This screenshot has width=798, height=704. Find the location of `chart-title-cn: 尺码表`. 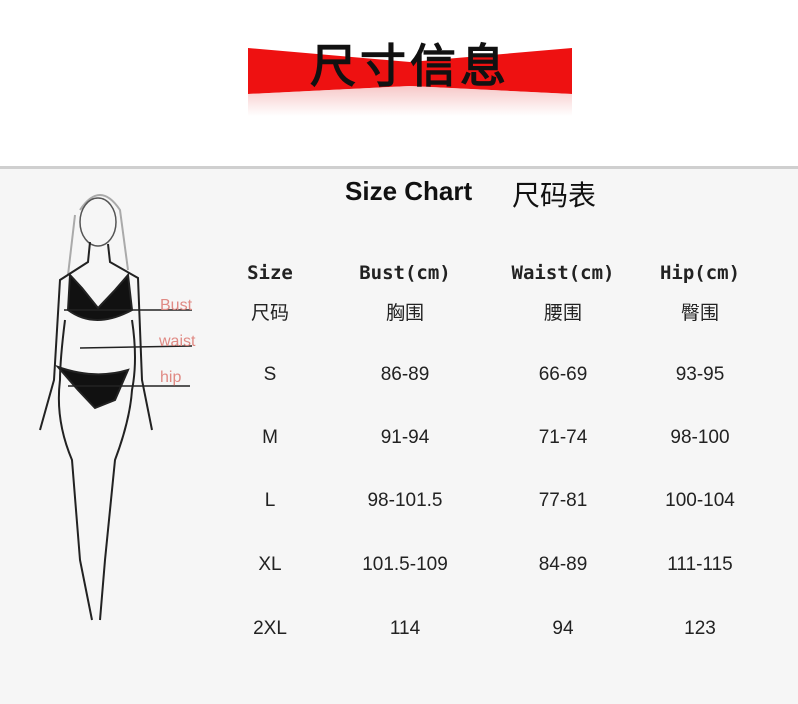

chart-title-cn: 尺码表 is located at coordinates (554, 195).